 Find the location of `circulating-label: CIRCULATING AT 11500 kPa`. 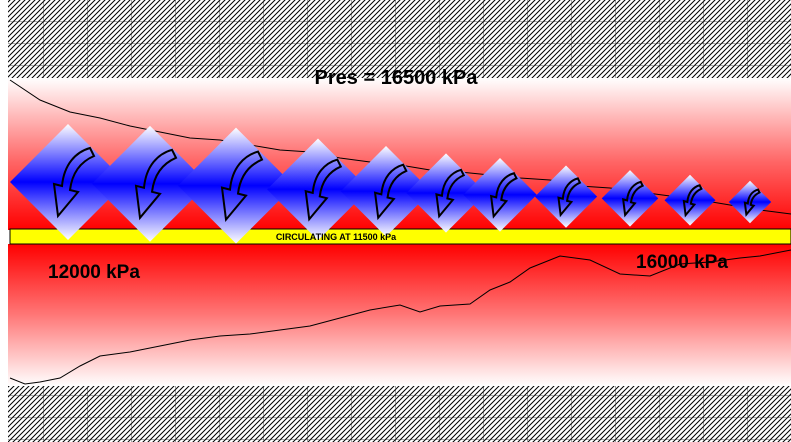

circulating-label: CIRCULATING AT 11500 kPa is located at coordinates (336, 237).